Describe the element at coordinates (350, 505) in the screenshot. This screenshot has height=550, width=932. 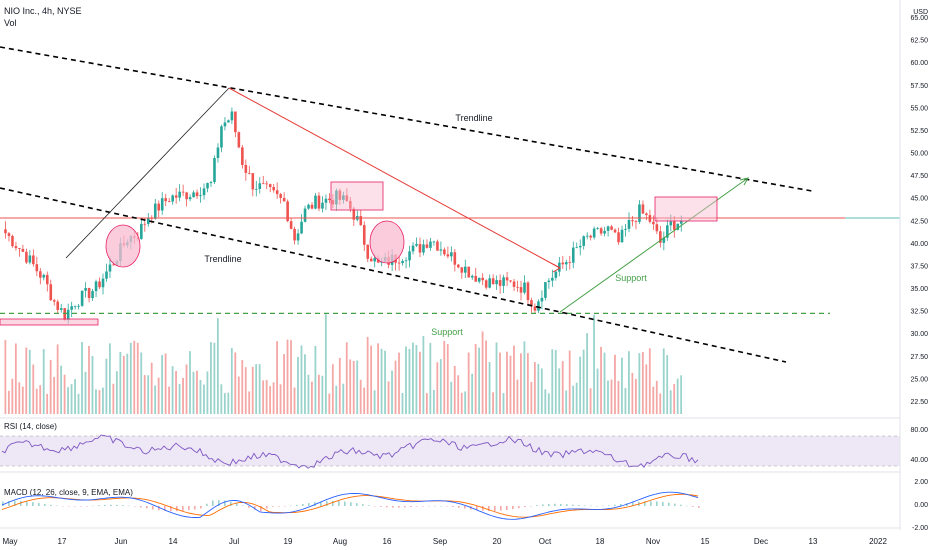
I see `signal-line` at that location.